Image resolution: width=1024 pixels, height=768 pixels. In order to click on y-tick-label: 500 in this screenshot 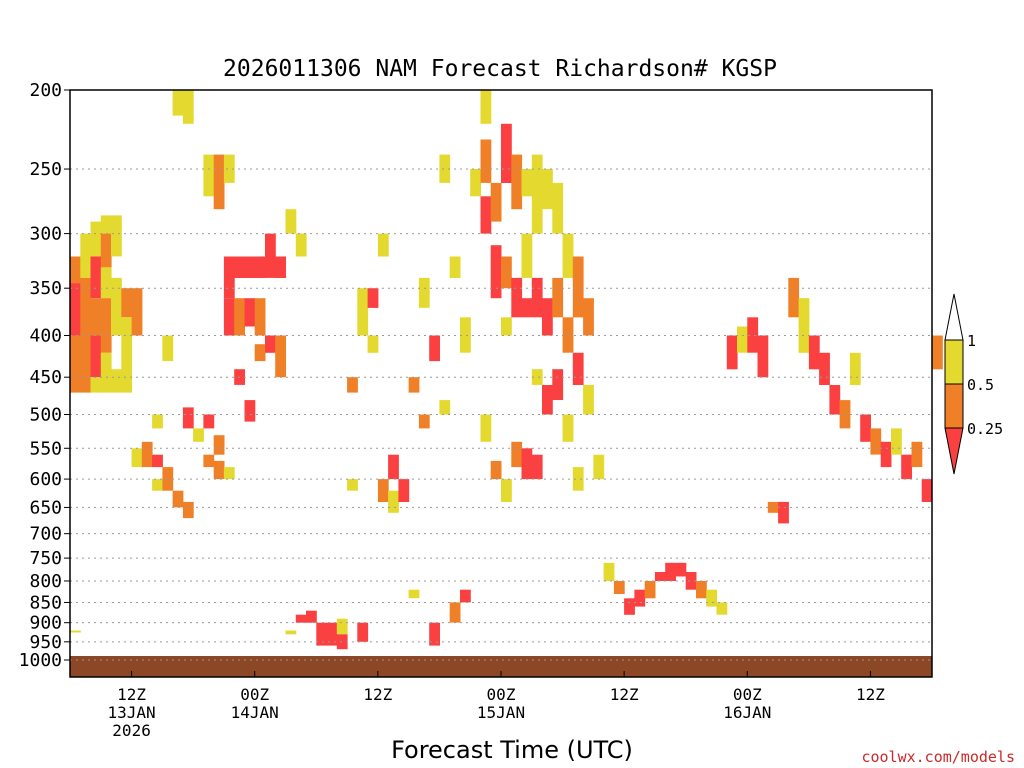, I will do `click(45, 415)`.